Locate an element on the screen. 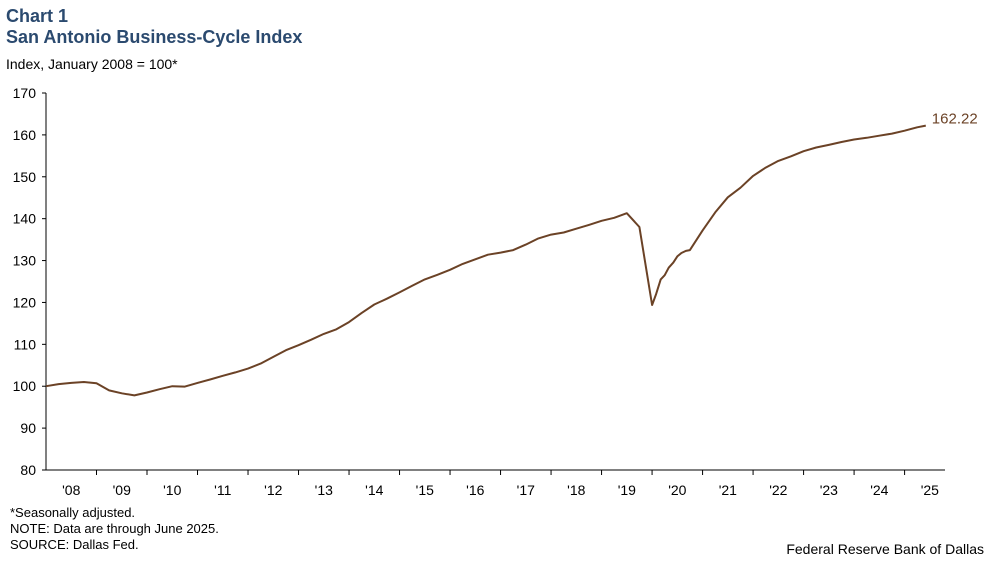 The height and width of the screenshot is (566, 997). y-tick-label: 160 is located at coordinates (25, 135).